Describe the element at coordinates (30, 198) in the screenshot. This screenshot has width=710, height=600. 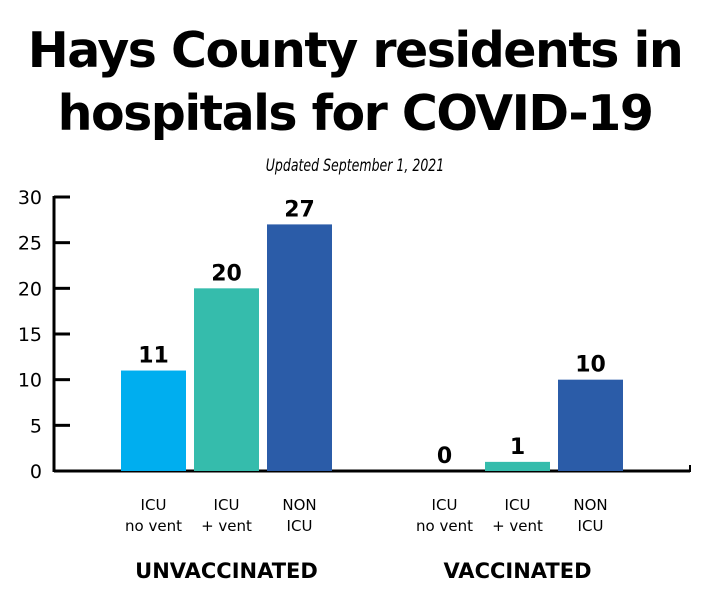
I see `y-tick-label: 30` at that location.